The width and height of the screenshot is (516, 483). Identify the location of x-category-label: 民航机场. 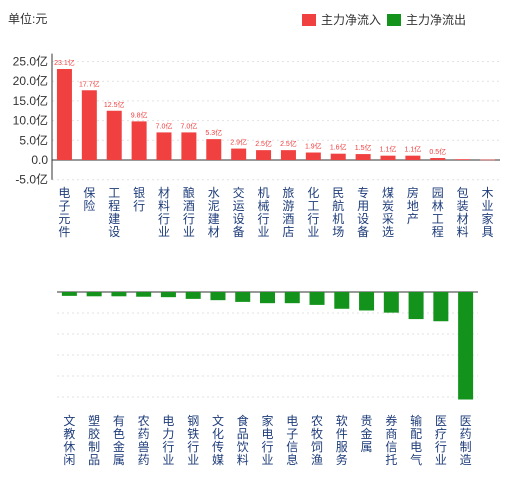
(338, 212).